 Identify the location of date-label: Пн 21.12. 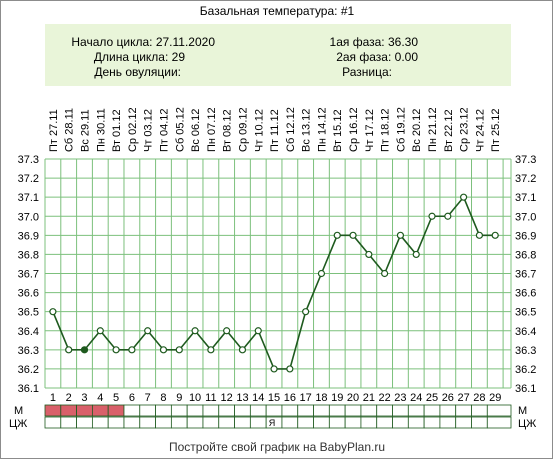
(433, 129).